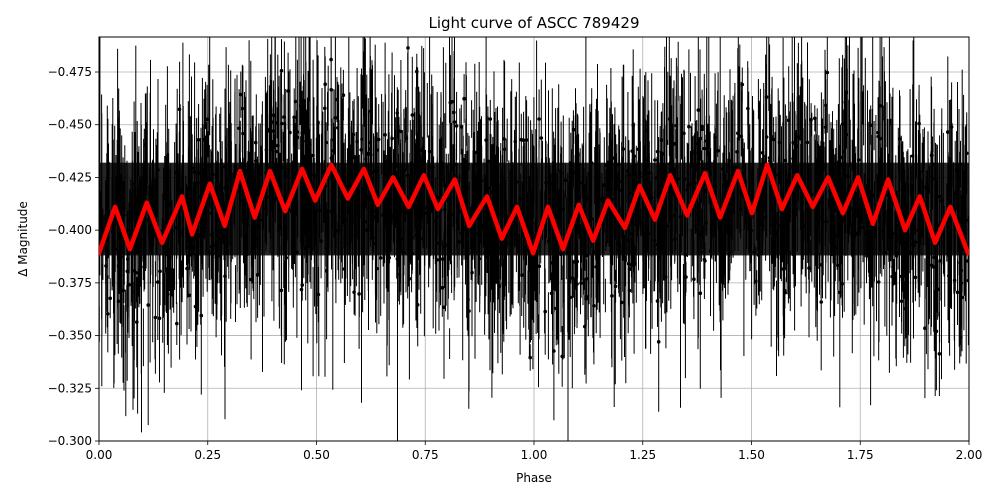  Describe the element at coordinates (70, 388) in the screenshot. I see `y-tick-label: −0.325` at that location.